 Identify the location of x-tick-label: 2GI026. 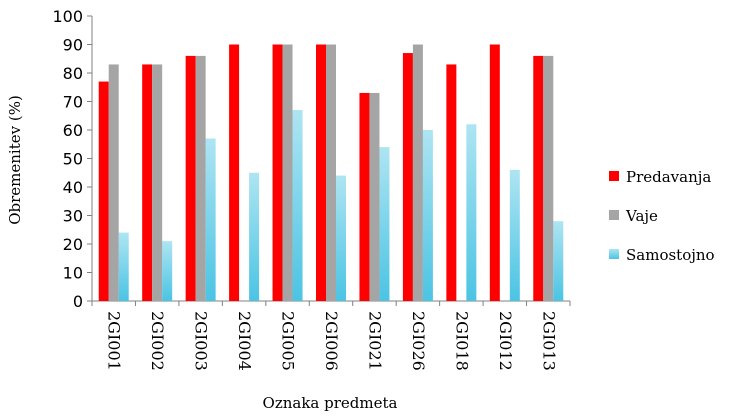
(418, 341).